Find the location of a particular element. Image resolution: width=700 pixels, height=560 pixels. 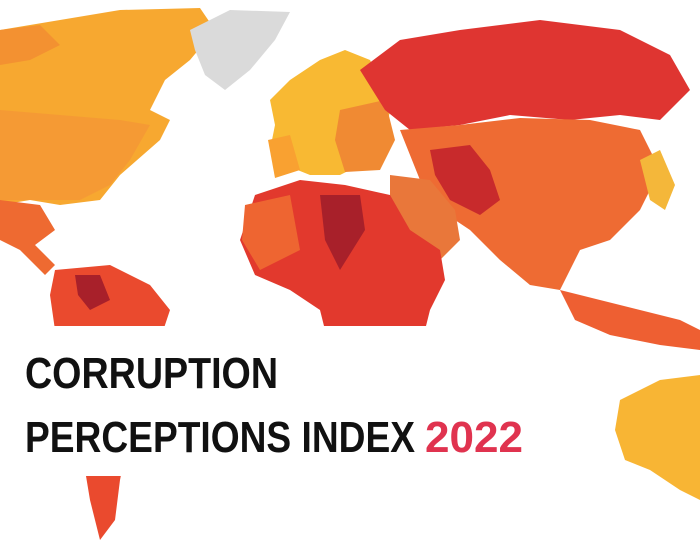

west-africa is located at coordinates (271, 232).